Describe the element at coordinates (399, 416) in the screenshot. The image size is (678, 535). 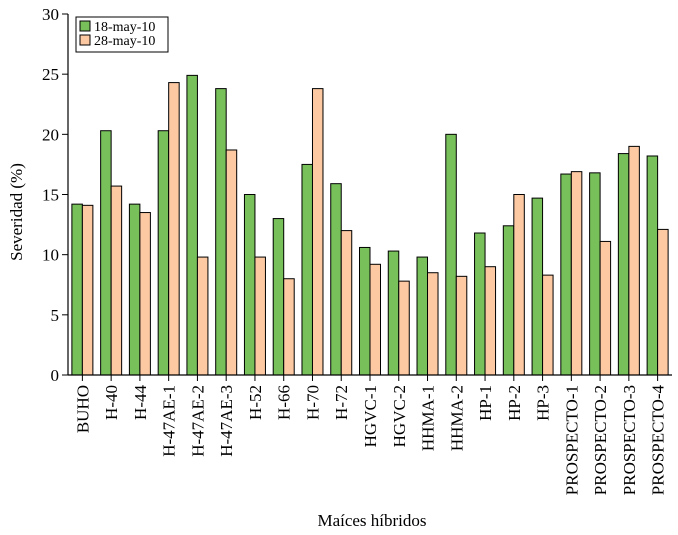
I see `x-tick-label: HGVC-2` at that location.